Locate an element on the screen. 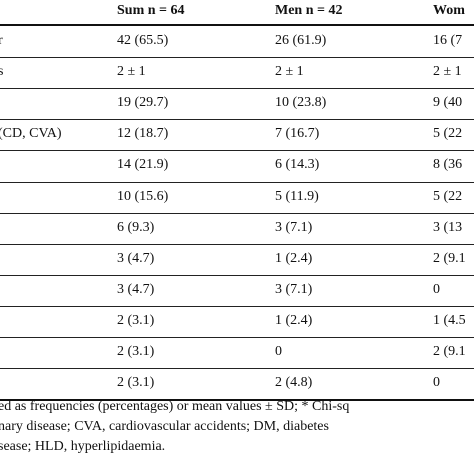 This screenshot has height=474, width=474. column-header-sum: Sum n = 64 is located at coordinates (151, 10).